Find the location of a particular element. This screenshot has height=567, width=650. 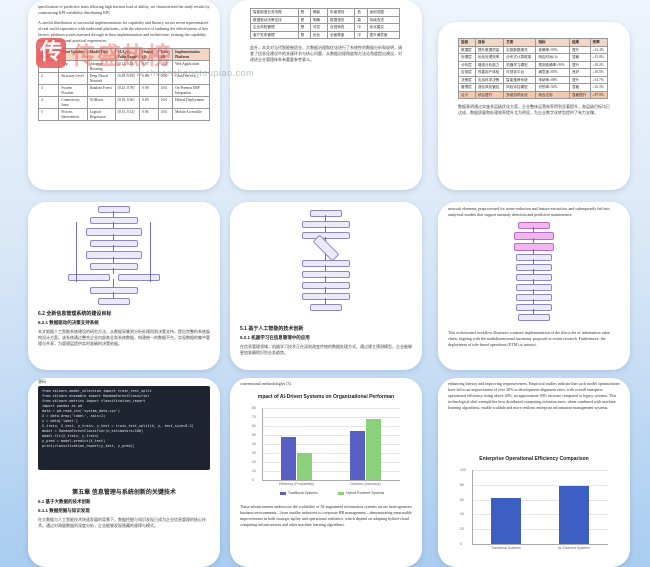

subsection-heading: 5.1.1 数据挖掘与知识发现 is located at coordinates (64, 510).